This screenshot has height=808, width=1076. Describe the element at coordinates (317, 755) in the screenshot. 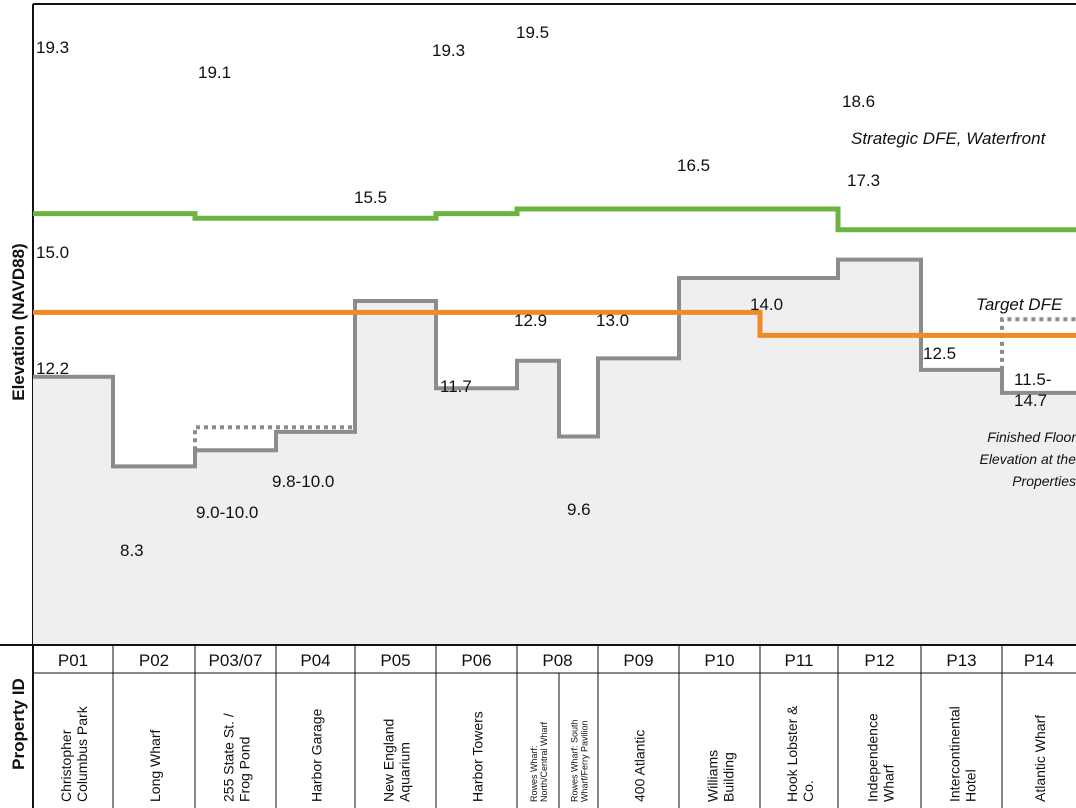

I see `property-name: Harbor Garage` at that location.